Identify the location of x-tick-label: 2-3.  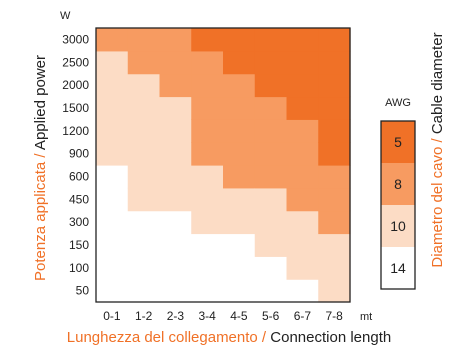
(176, 316).